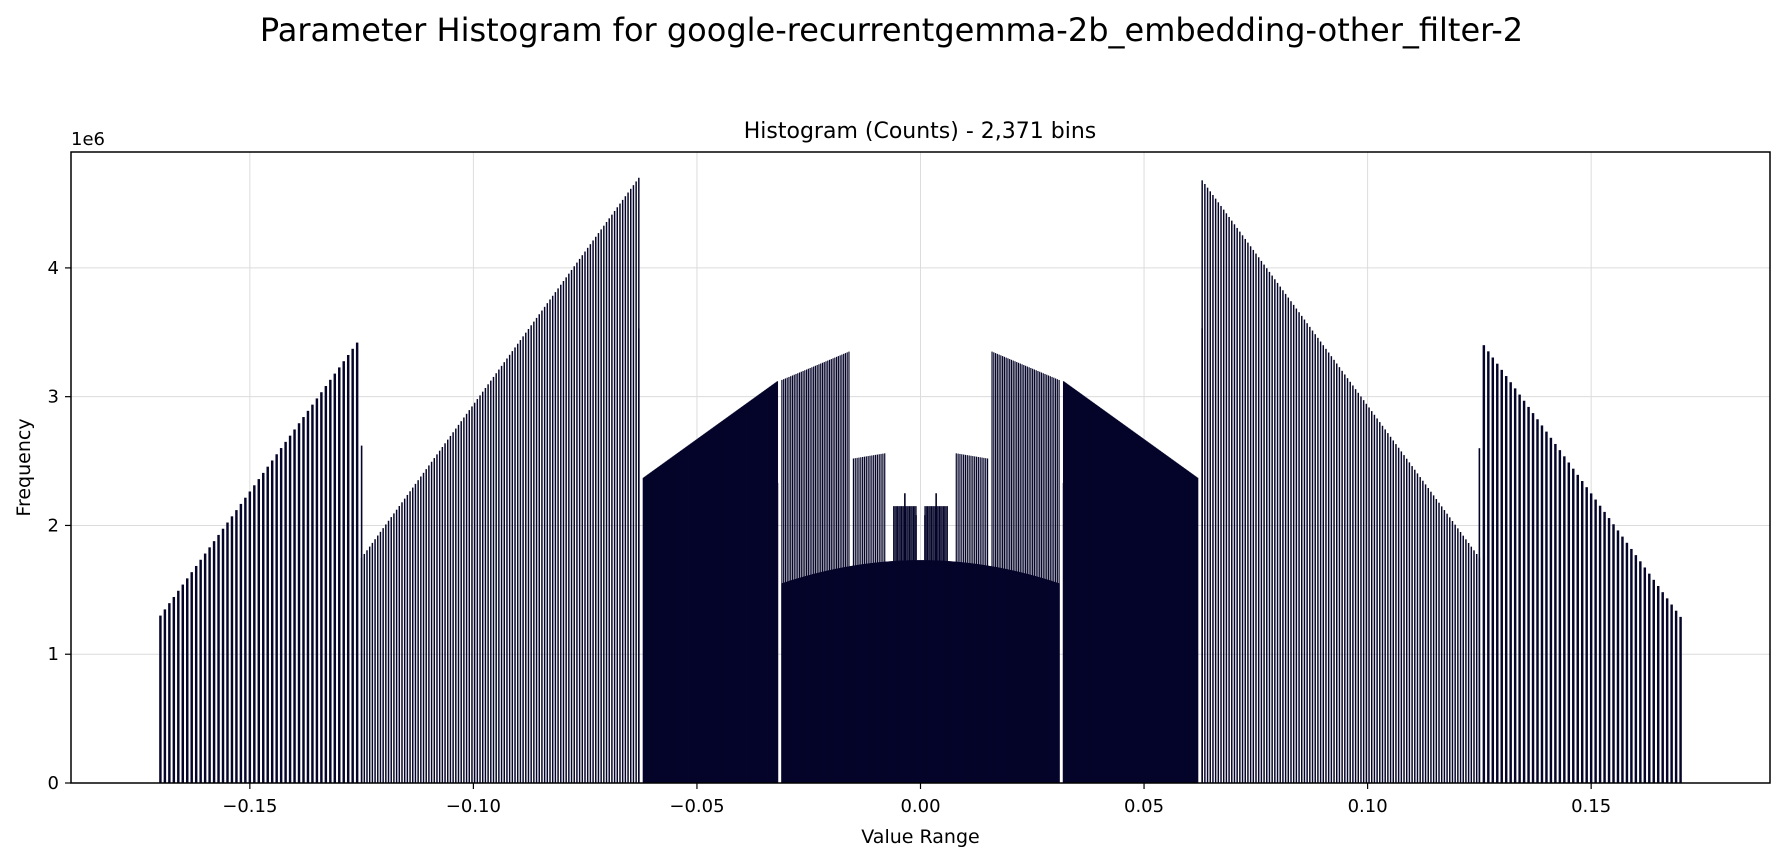 This screenshot has height=860, width=1783. Describe the element at coordinates (473, 806) in the screenshot. I see `x-tick-label: −0.10` at that location.